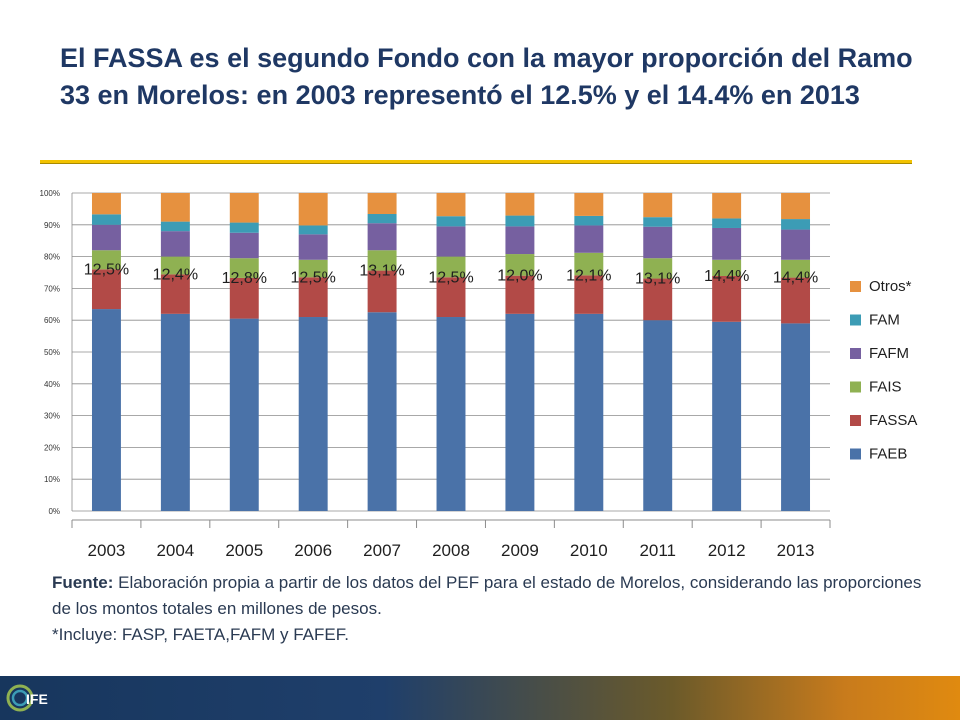 The width and height of the screenshot is (960, 720). I want to click on x-tick-label: 2004, so click(175, 550).